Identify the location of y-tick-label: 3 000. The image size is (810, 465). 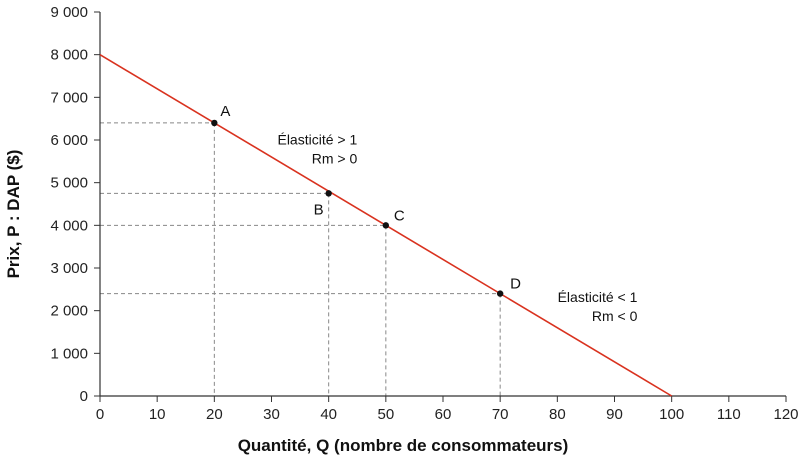
(69, 268).